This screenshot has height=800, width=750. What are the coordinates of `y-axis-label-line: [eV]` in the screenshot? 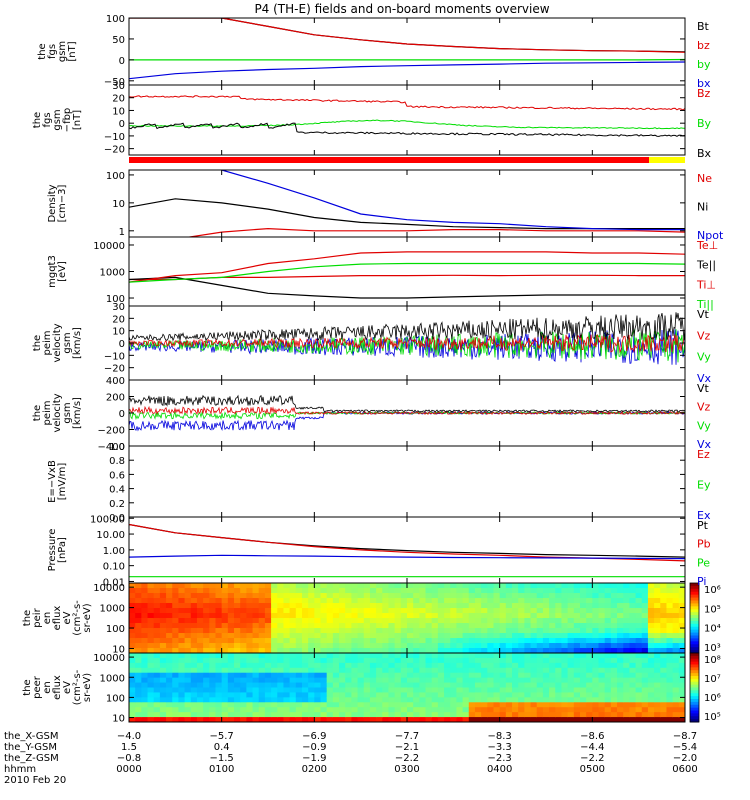 It's located at (62, 271).